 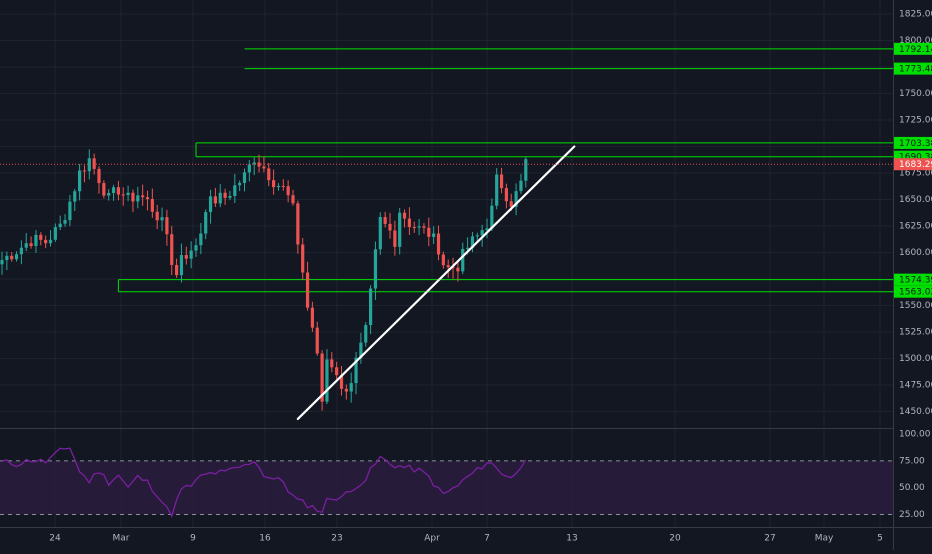 I want to click on price-tick-label: 1800.00, so click(x=915, y=41).